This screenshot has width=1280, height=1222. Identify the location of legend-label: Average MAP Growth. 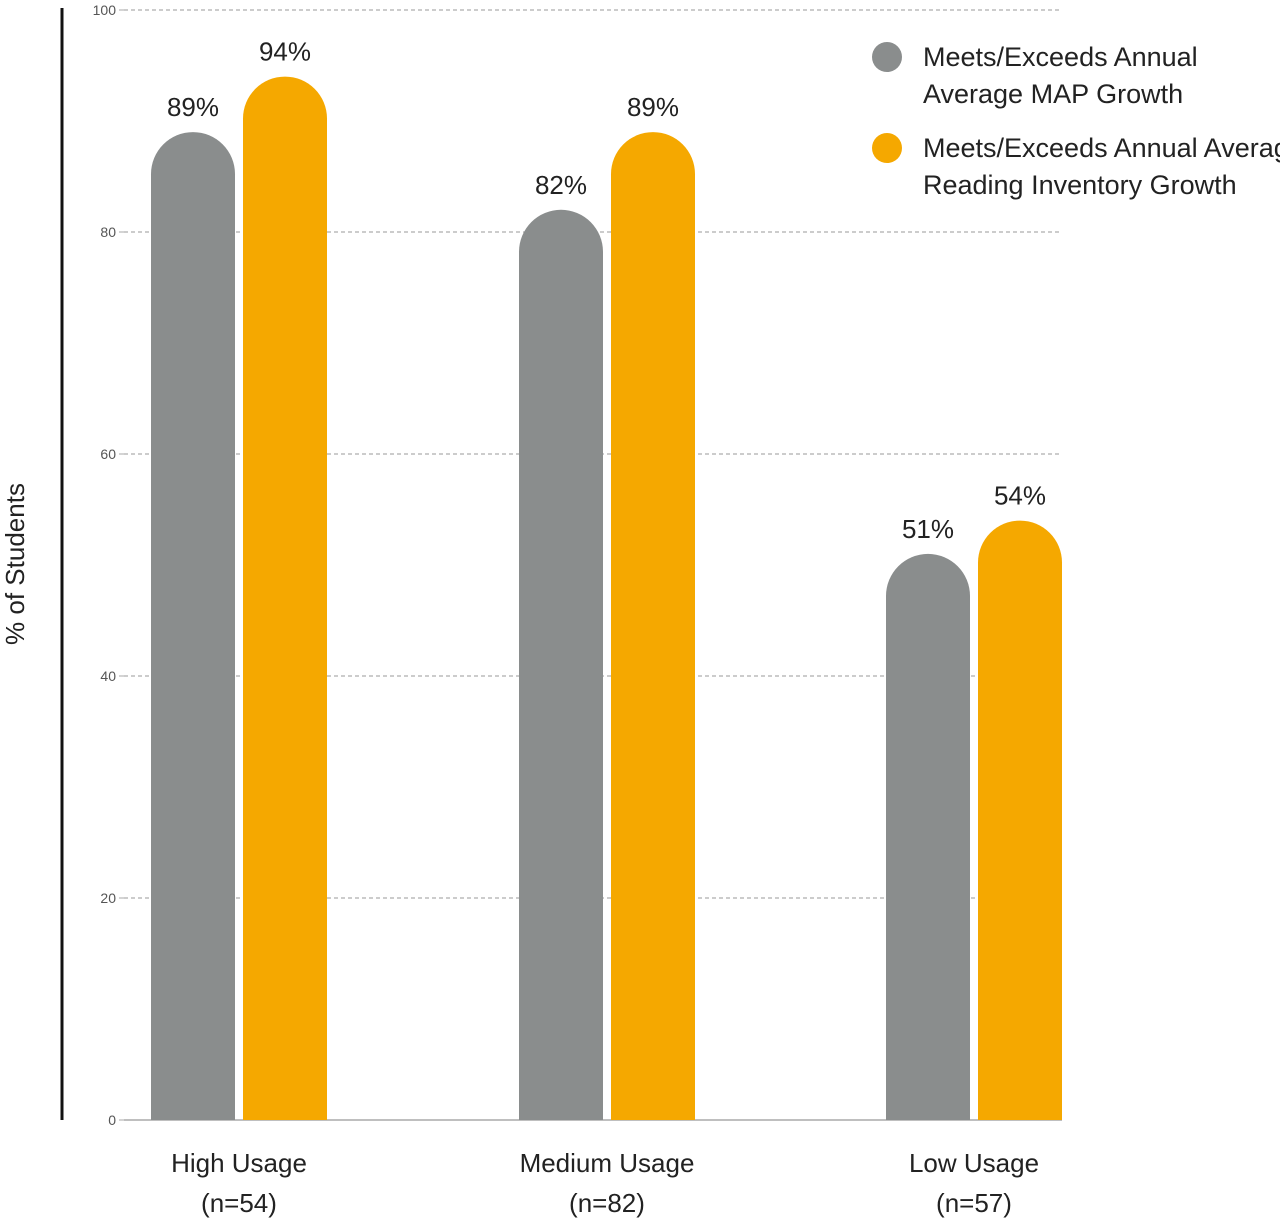
(1053, 94).